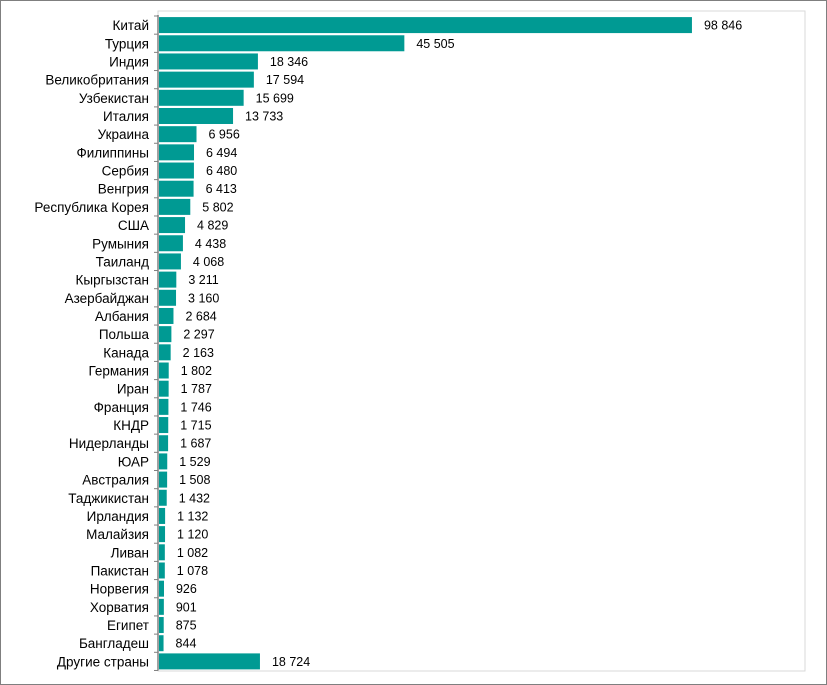 This screenshot has height=685, width=827. Describe the element at coordinates (120, 243) in the screenshot. I see `category-label: Румыния` at that location.